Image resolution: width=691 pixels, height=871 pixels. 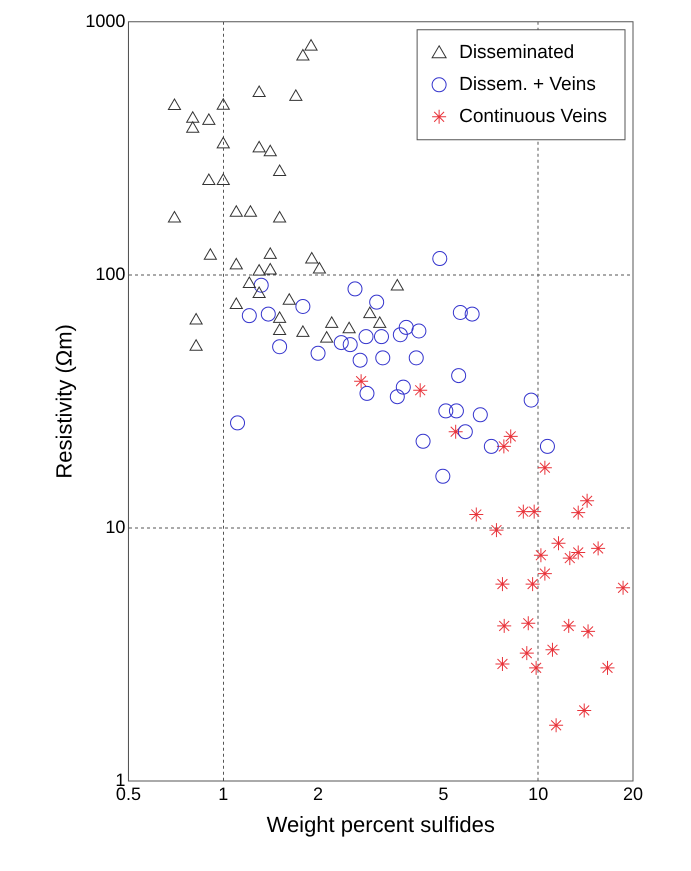 What do you see at coordinates (63, 401) in the screenshot?
I see `y-axis-title: Resistivity (Ωm)` at bounding box center [63, 401].